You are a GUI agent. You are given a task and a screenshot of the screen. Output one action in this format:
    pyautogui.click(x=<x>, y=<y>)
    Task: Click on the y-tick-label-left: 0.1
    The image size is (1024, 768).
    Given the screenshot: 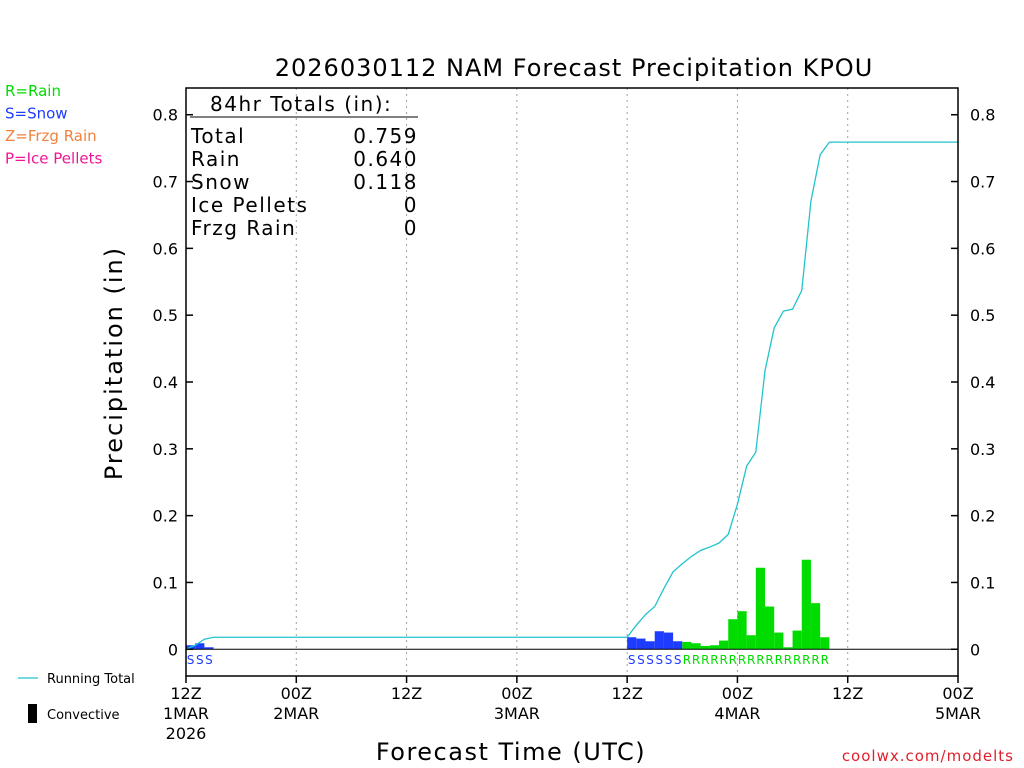 What is the action you would take?
    pyautogui.click(x=165, y=582)
    